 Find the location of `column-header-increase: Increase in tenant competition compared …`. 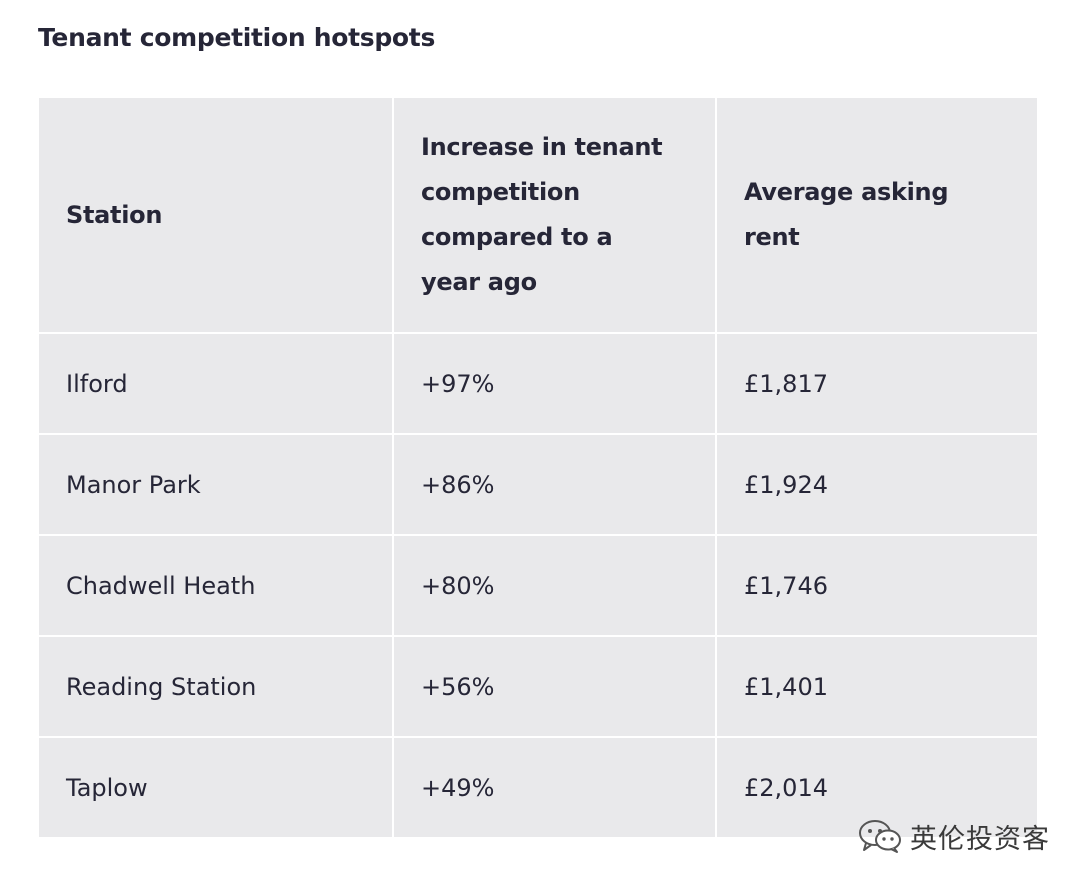

column-header-increase: Increase in tenant competition compared … is located at coordinates (554, 216).